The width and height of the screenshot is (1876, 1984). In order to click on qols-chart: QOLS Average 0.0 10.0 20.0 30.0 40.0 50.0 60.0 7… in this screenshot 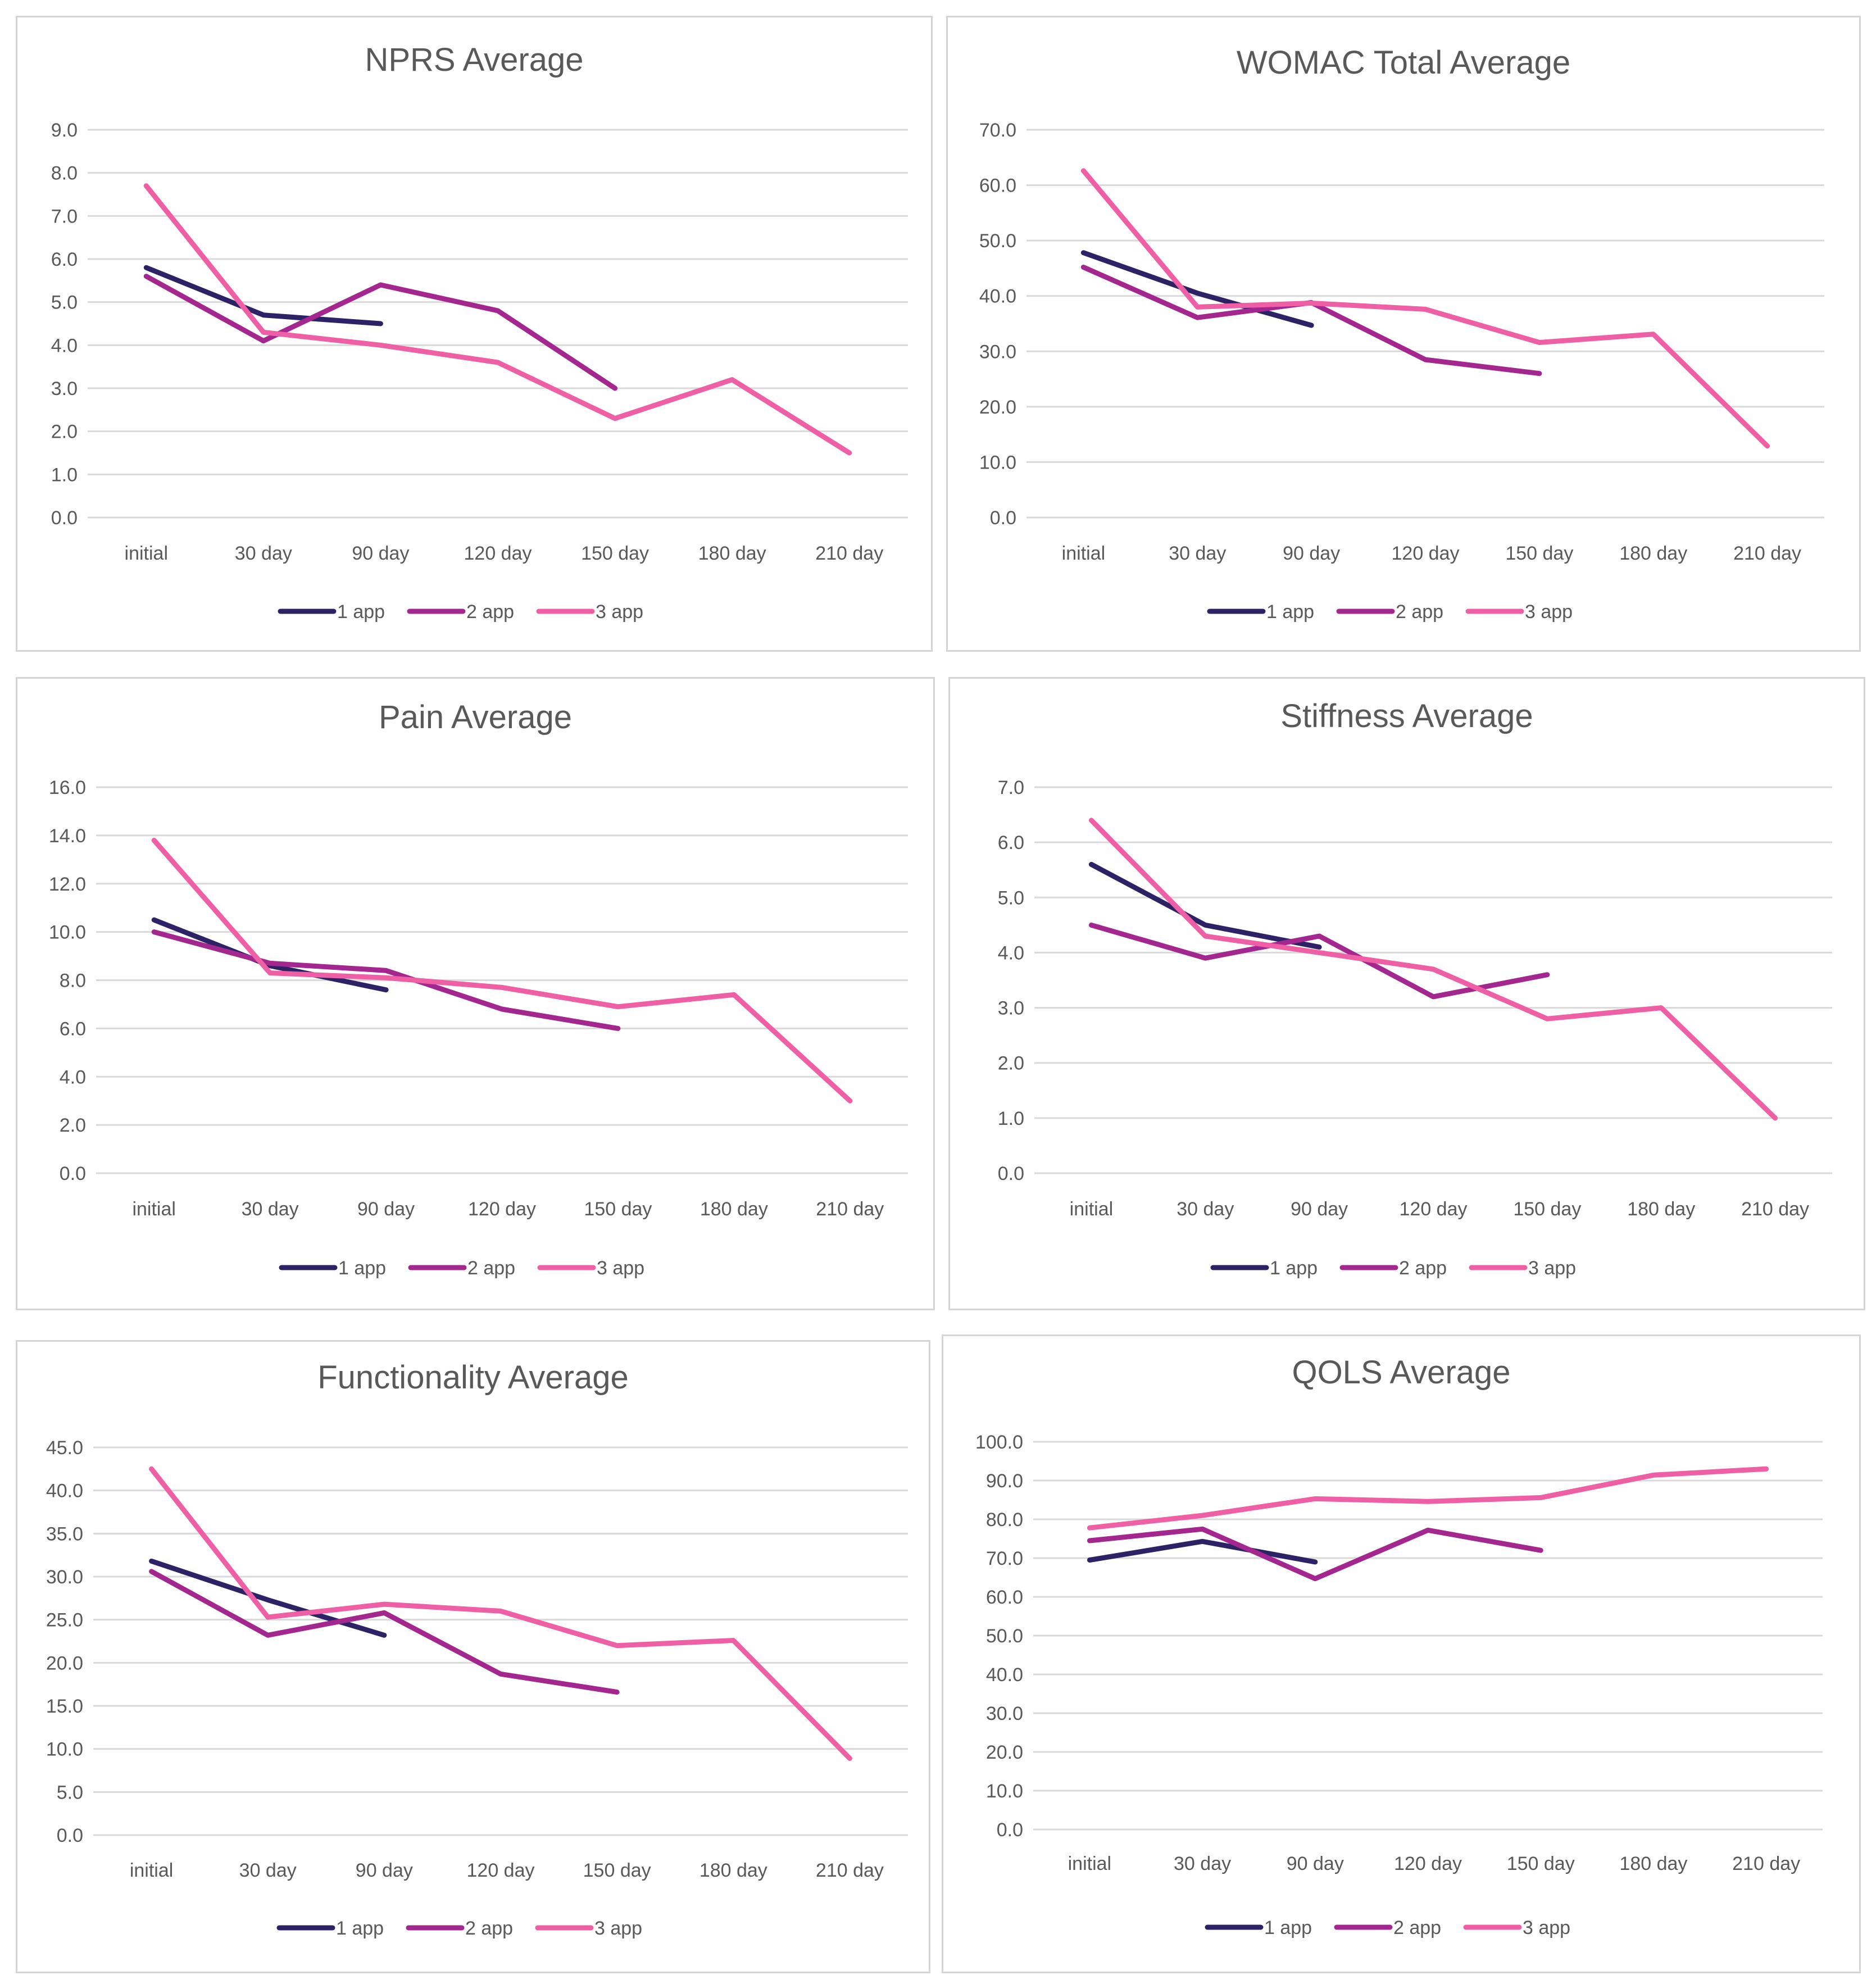, I will do `click(1399, 1646)`.